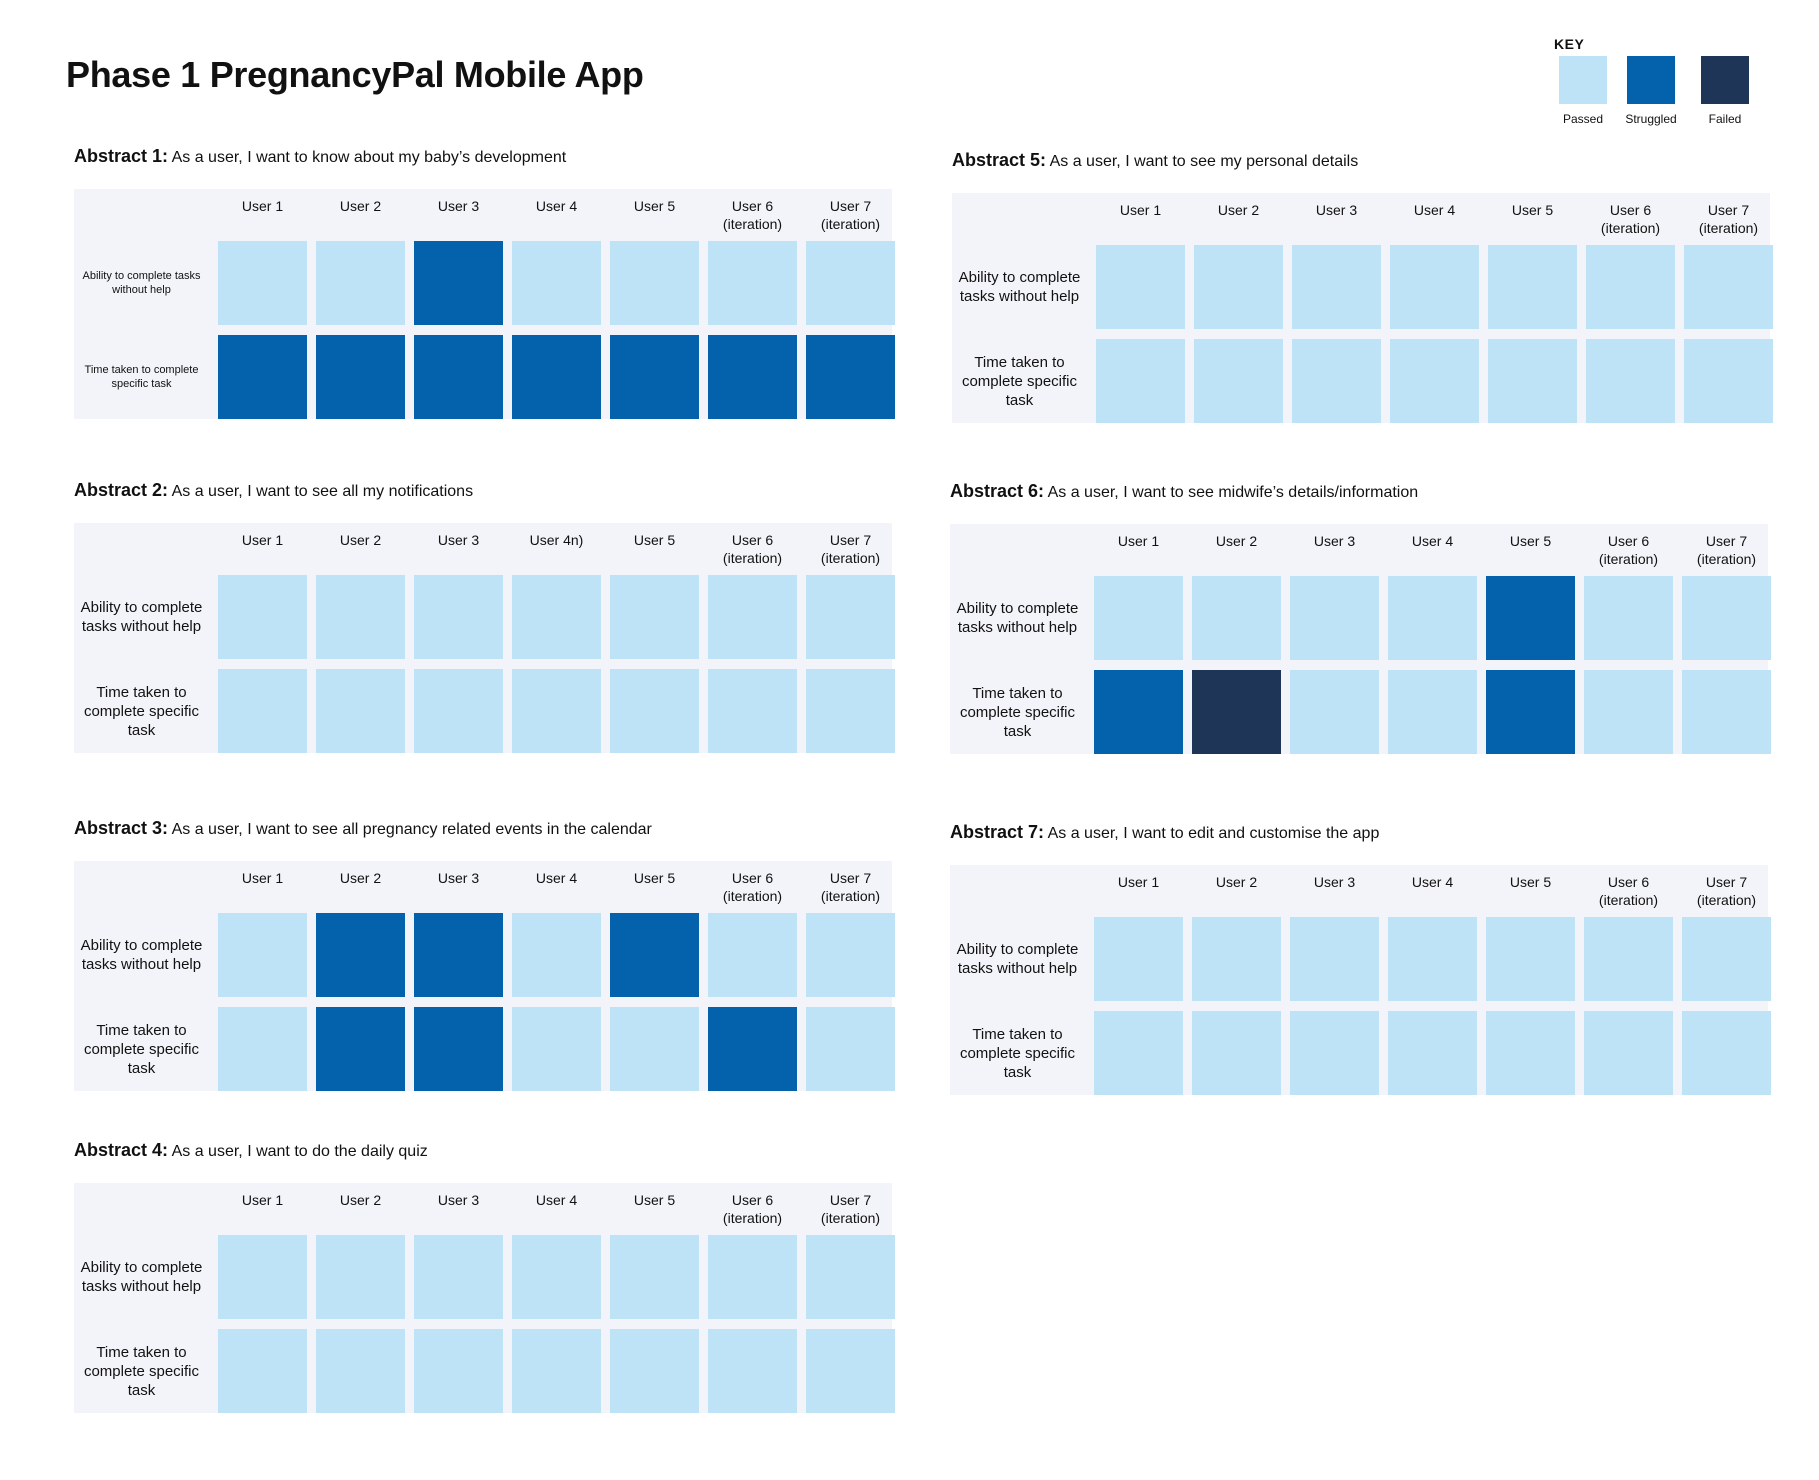 This screenshot has height=1480, width=1819. I want to click on result-cell-failed, so click(1236, 712).